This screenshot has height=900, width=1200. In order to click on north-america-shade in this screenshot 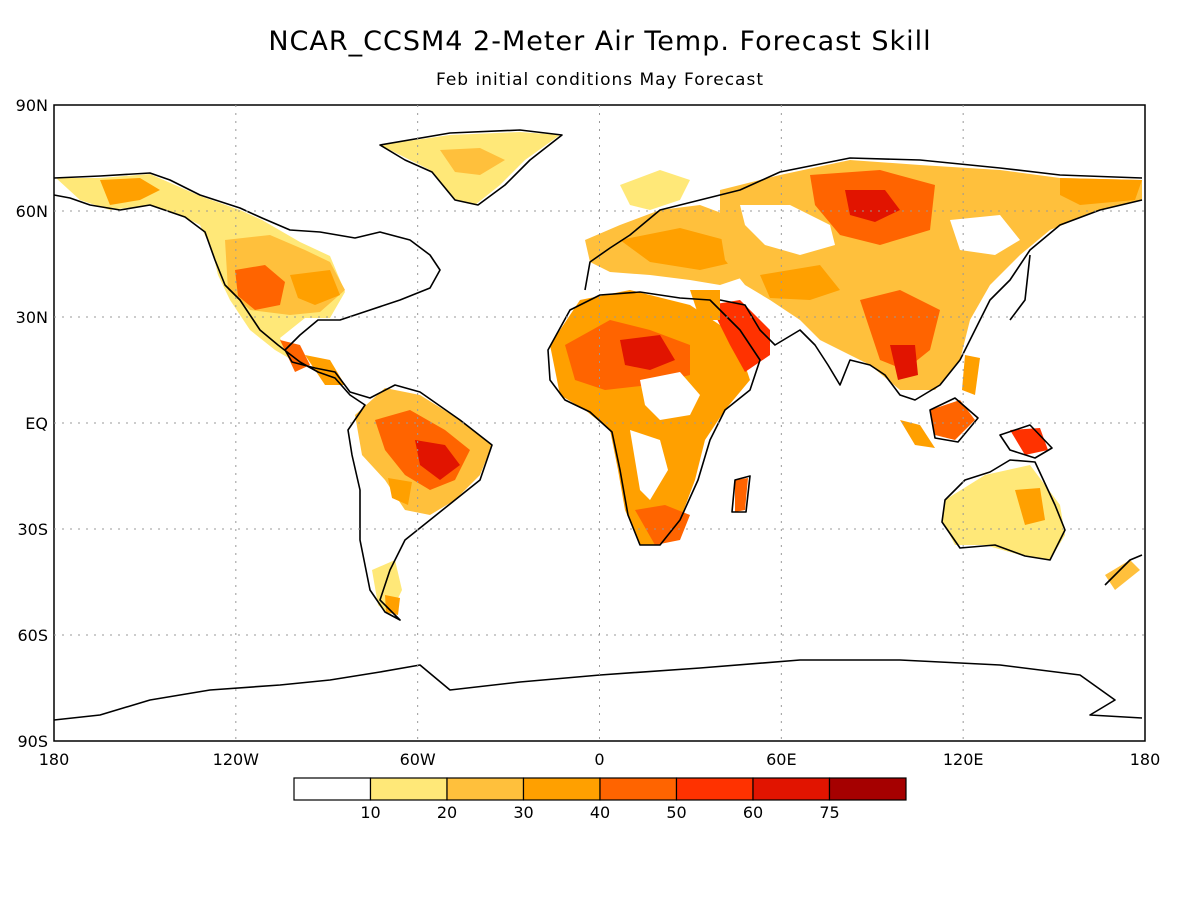, I will do `click(200, 267)`.